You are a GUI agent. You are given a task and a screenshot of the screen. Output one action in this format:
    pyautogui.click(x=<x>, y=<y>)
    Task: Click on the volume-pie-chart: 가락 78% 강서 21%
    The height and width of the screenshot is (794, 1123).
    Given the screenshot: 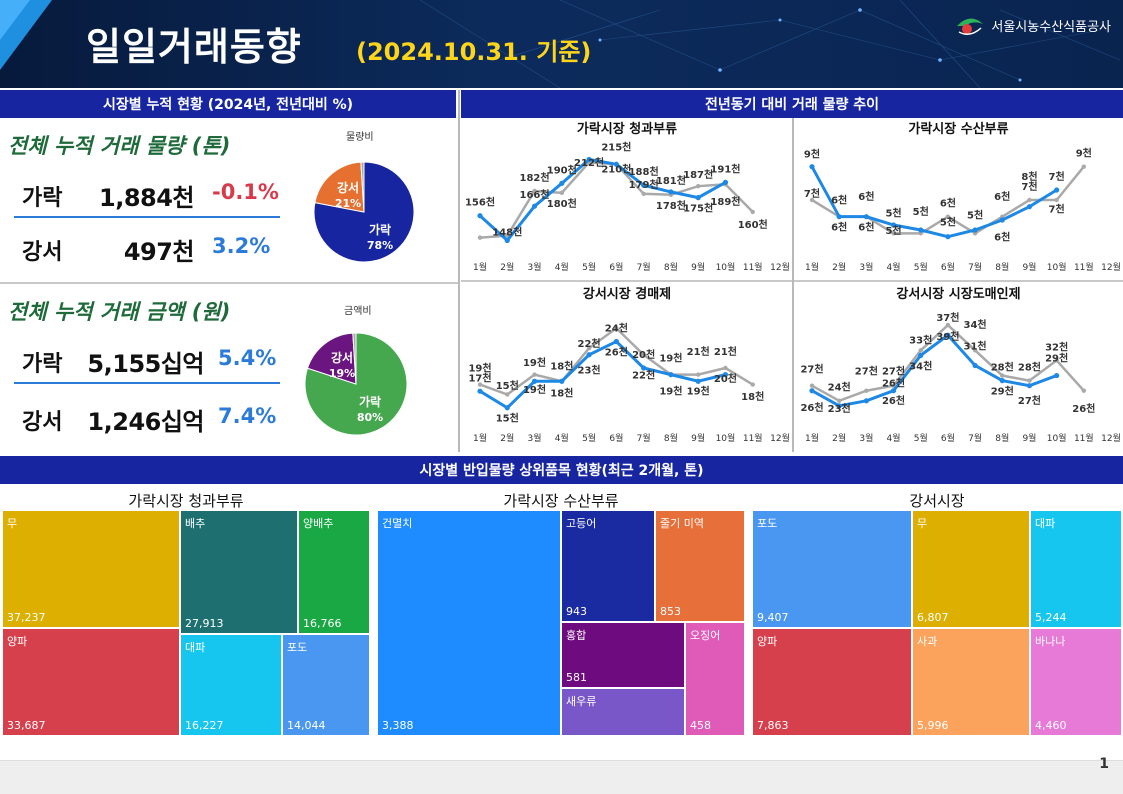 What is the action you would take?
    pyautogui.click(x=364, y=212)
    